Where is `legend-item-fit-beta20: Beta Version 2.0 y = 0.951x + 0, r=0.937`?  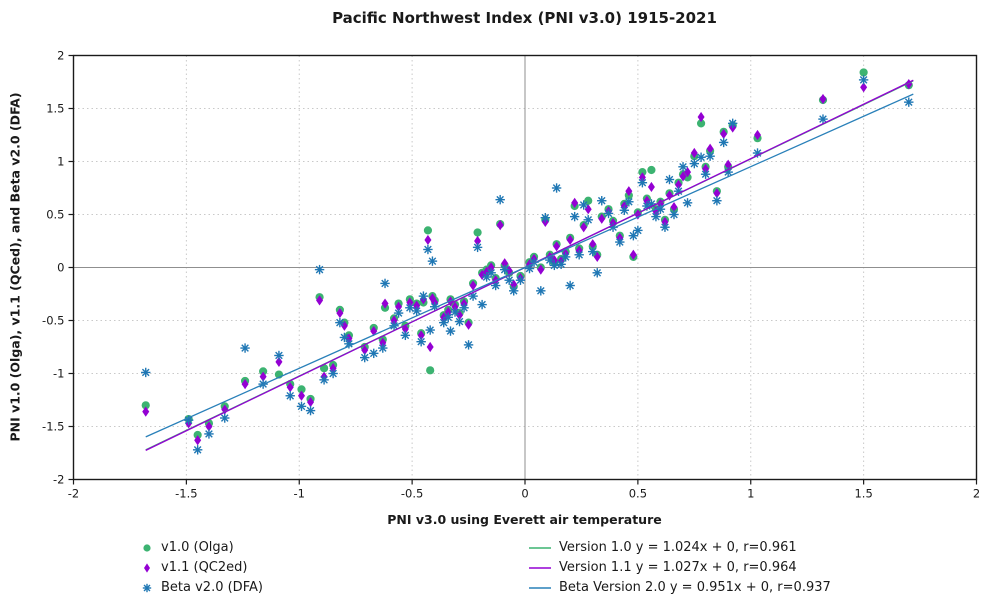
legend-item-fit-beta20: Beta Version 2.0 y = 0.951x + 0, r=0.937 is located at coordinates (679, 587).